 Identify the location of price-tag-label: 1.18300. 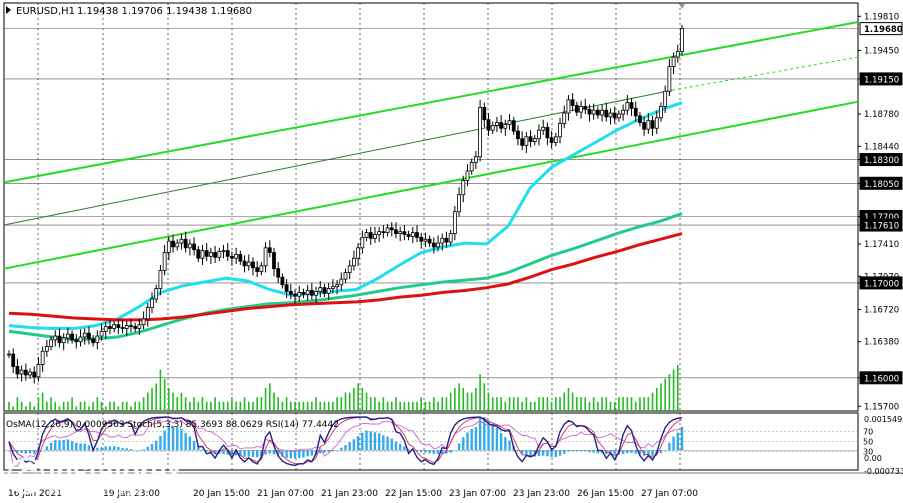
(881, 161).